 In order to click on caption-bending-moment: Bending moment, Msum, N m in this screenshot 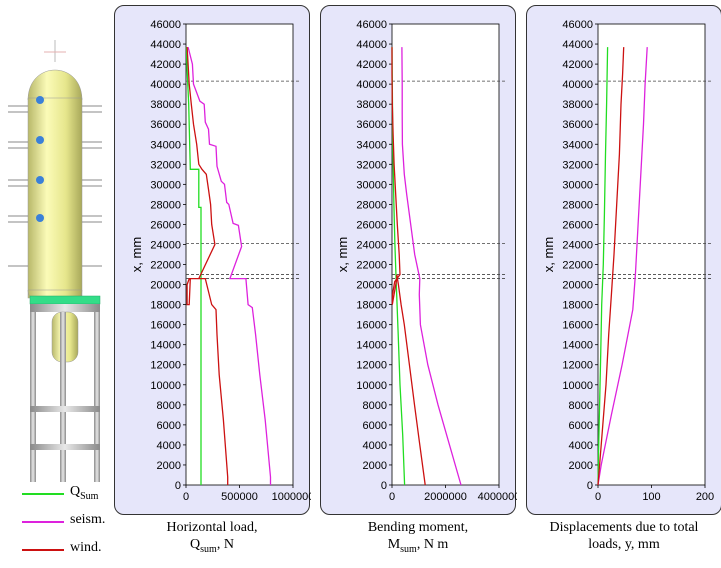, I will do `click(418, 538)`.